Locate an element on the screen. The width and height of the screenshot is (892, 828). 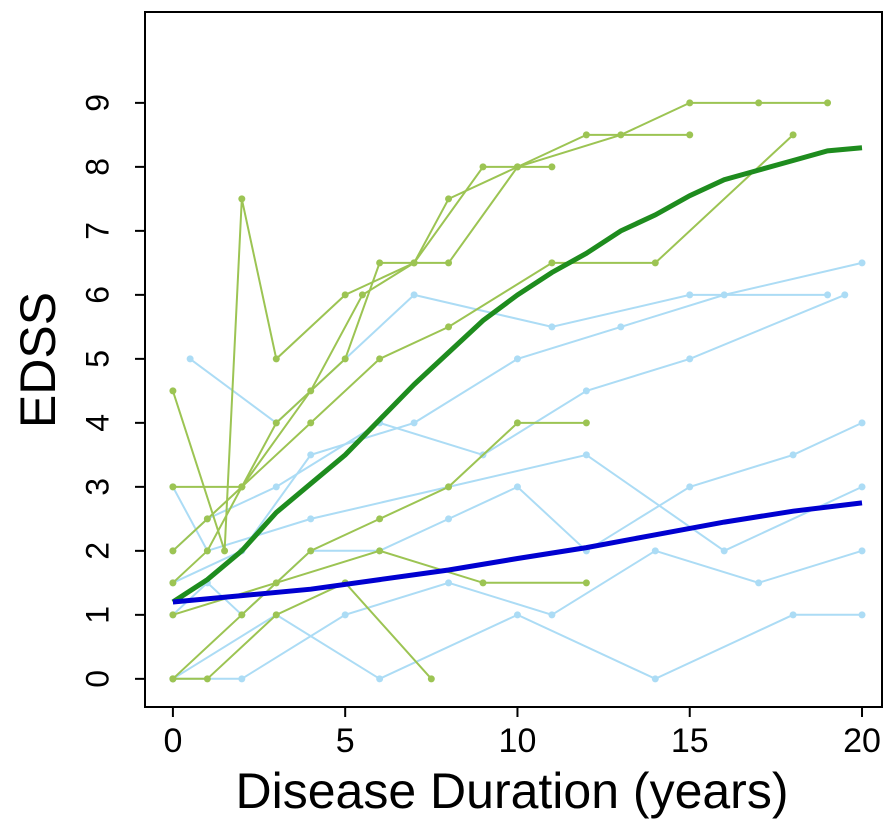
x-tick-label: 10 is located at coordinates (518, 741).